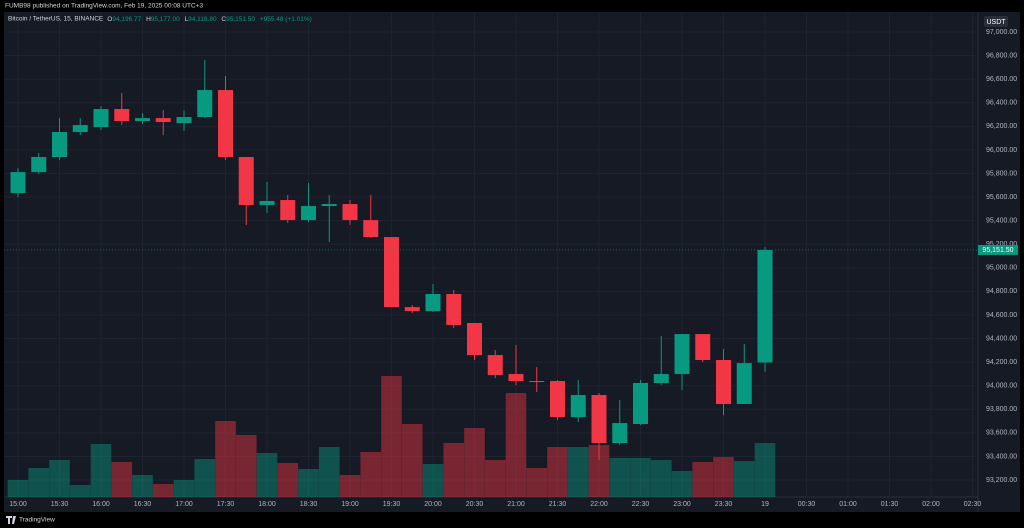  I want to click on y-tick-label: 95,400.00, so click(1001, 221).